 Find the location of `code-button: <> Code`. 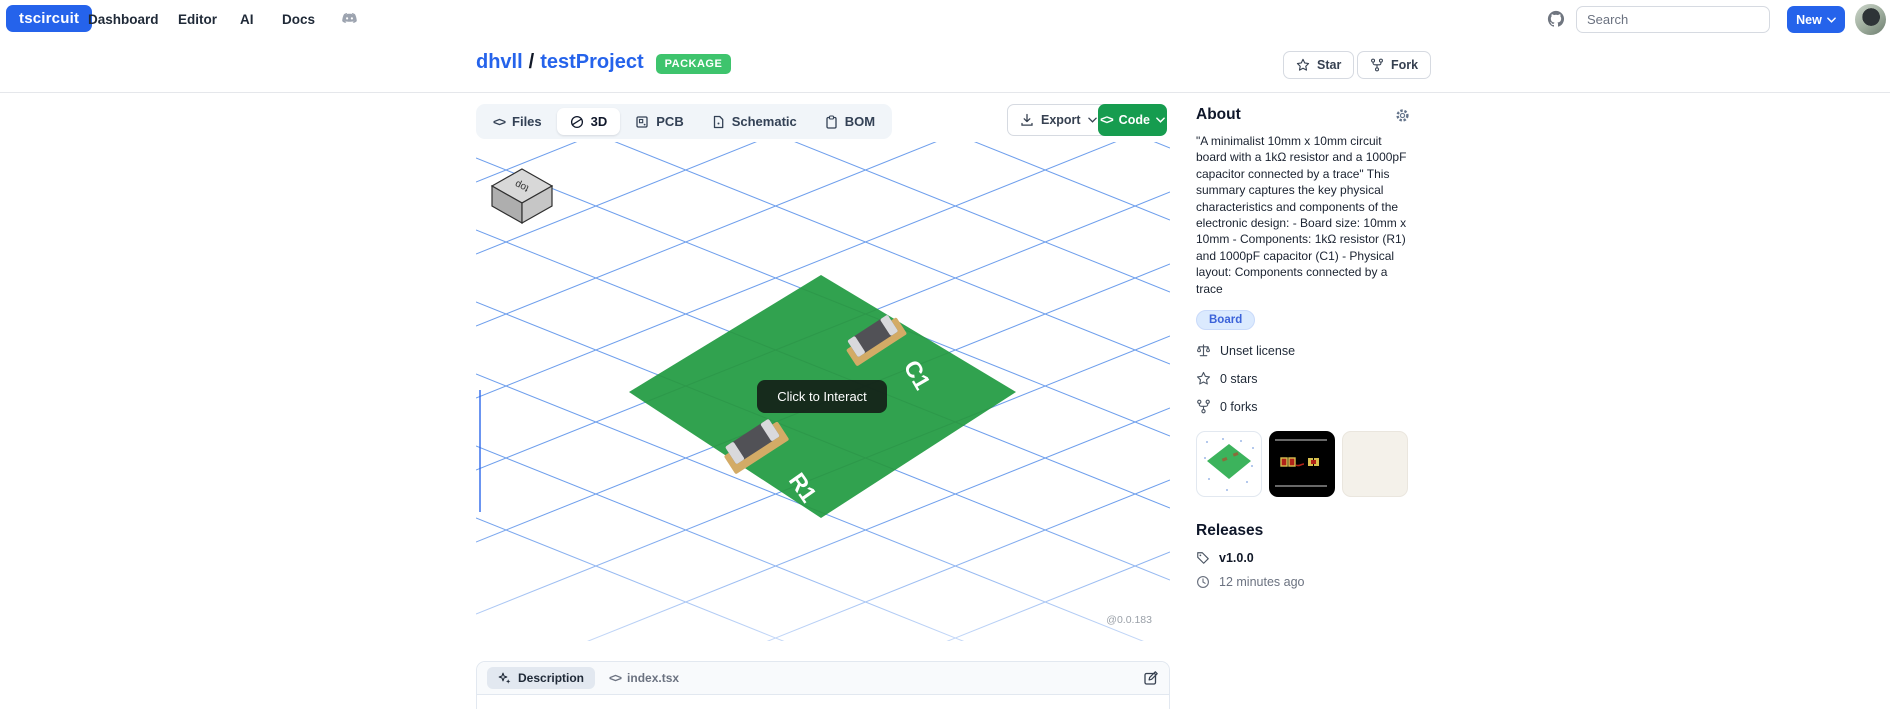

code-button: <> Code is located at coordinates (1132, 120).